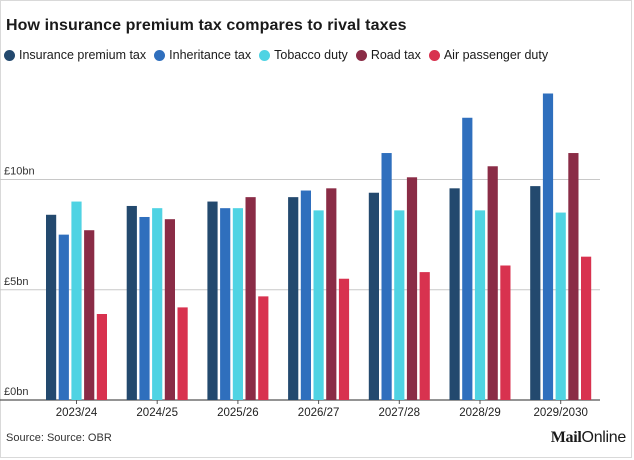 The image size is (634, 460). I want to click on x-tick-label: 2025/26, so click(238, 413).